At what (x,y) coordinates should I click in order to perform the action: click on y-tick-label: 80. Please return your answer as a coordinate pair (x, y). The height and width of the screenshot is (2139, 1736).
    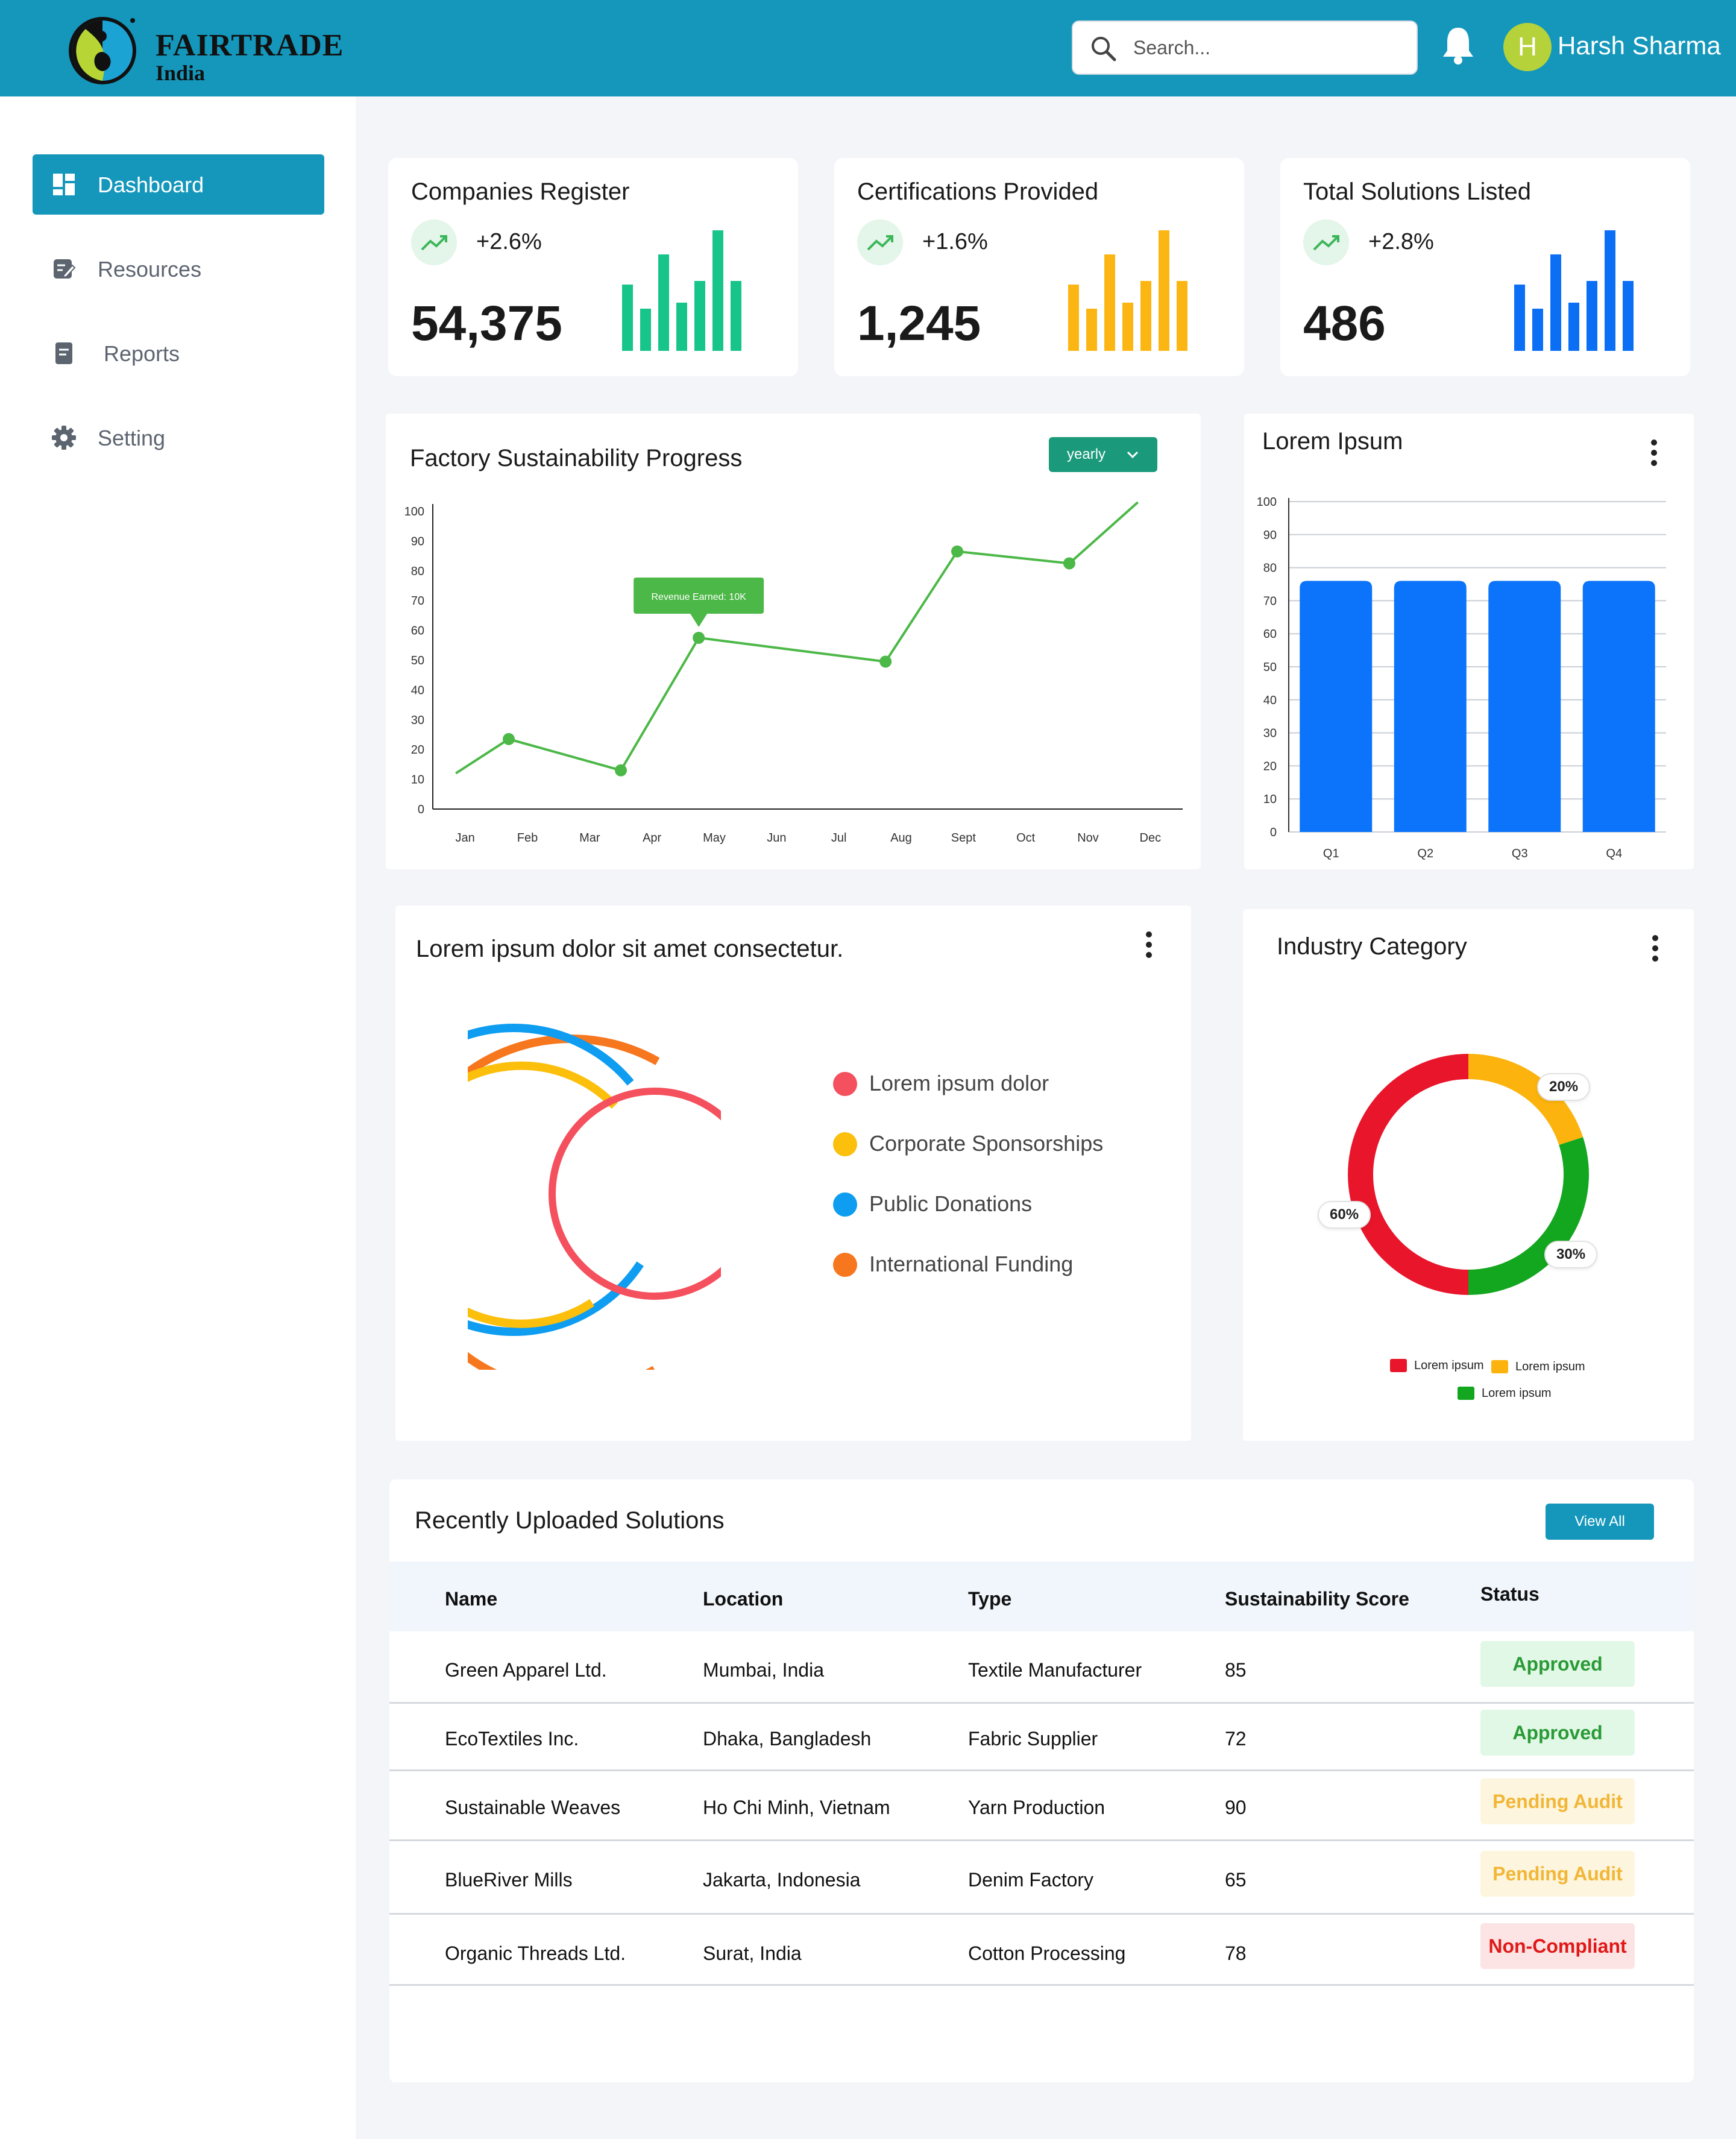
    Looking at the image, I should click on (417, 571).